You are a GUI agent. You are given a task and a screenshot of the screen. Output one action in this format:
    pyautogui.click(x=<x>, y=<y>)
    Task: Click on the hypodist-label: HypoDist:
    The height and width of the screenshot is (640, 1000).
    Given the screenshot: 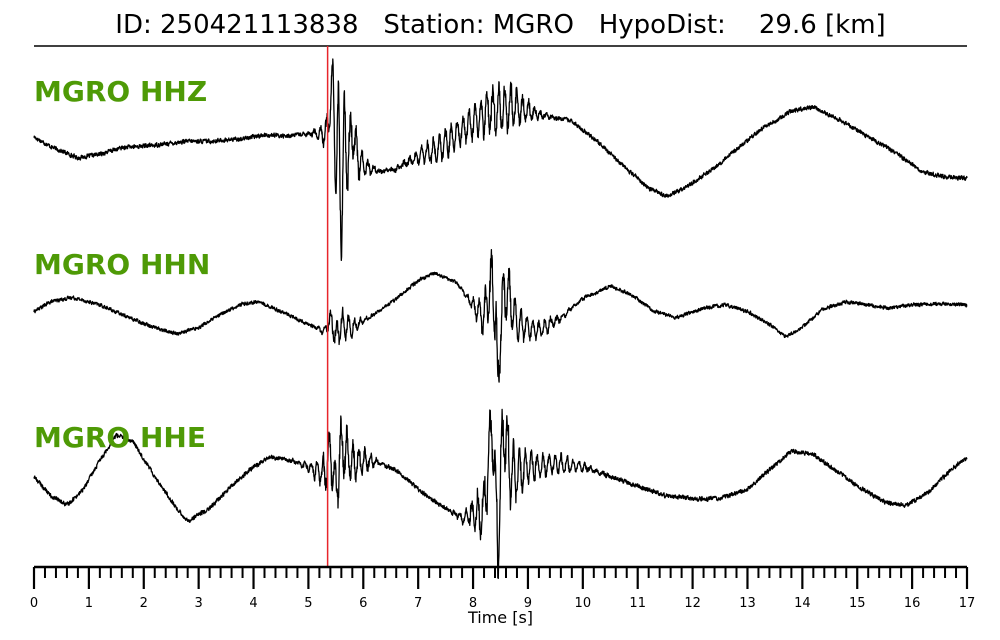 What is the action you would take?
    pyautogui.click(x=662, y=25)
    